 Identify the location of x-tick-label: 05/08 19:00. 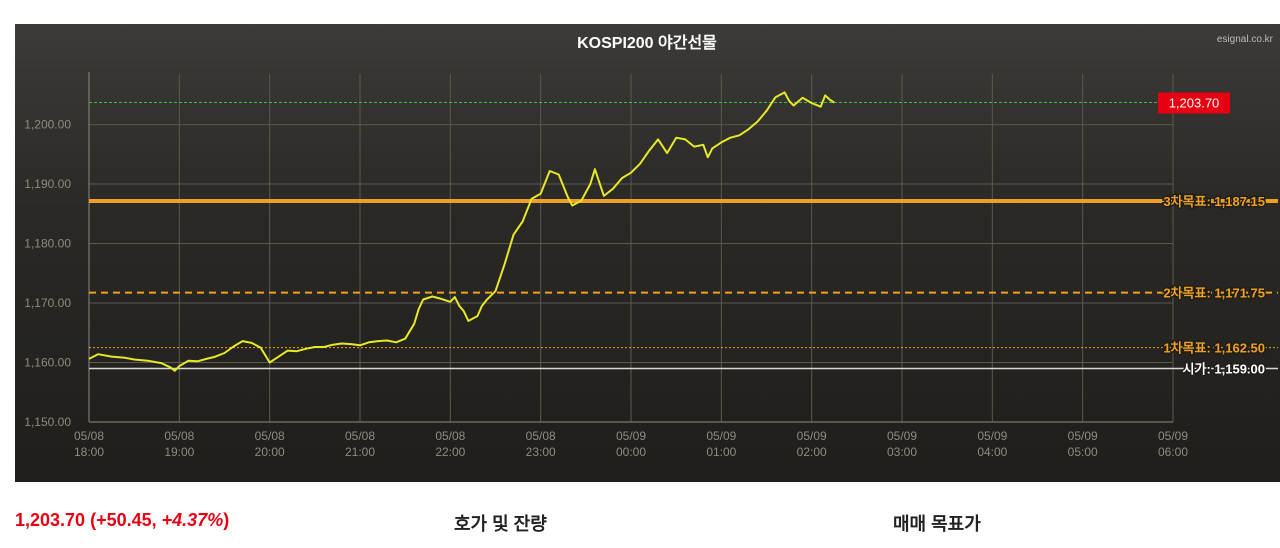
(179, 444).